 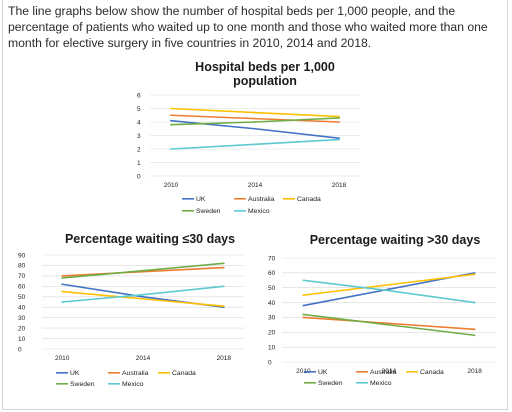 I want to click on y-tick-label: 1, so click(x=139, y=163).